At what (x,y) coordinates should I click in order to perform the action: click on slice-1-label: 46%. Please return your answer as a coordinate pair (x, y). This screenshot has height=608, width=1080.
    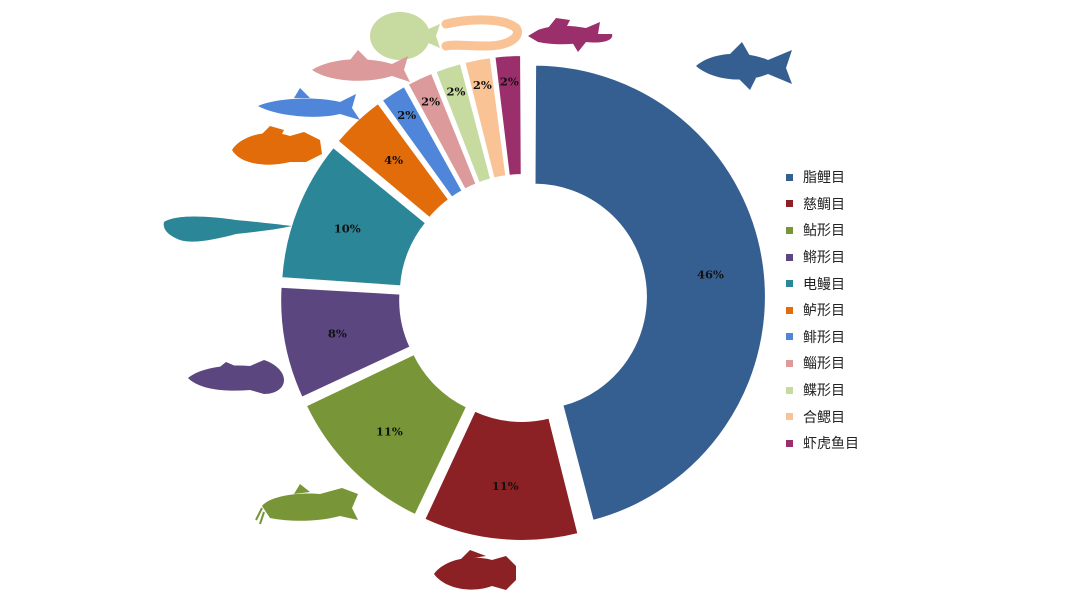
    Looking at the image, I should click on (710, 274).